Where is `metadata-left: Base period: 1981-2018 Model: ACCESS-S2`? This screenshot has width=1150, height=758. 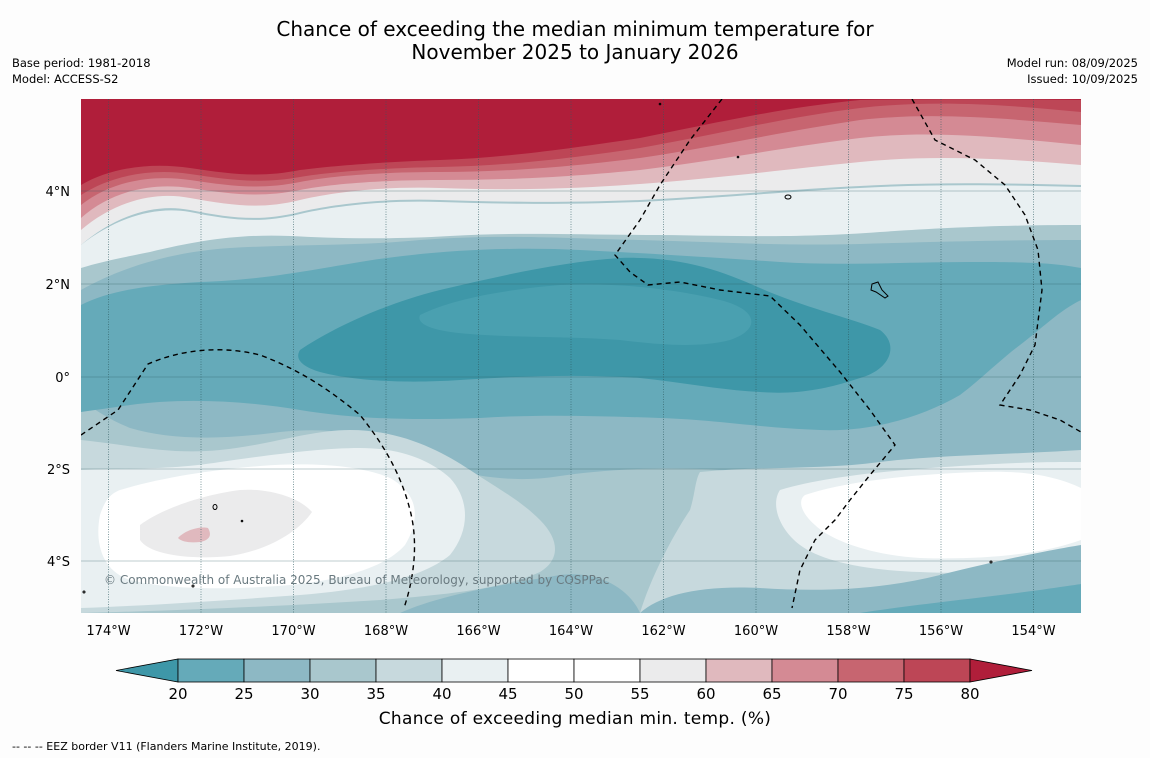 metadata-left: Base period: 1981-2018 Model: ACCESS-S2 is located at coordinates (81, 71).